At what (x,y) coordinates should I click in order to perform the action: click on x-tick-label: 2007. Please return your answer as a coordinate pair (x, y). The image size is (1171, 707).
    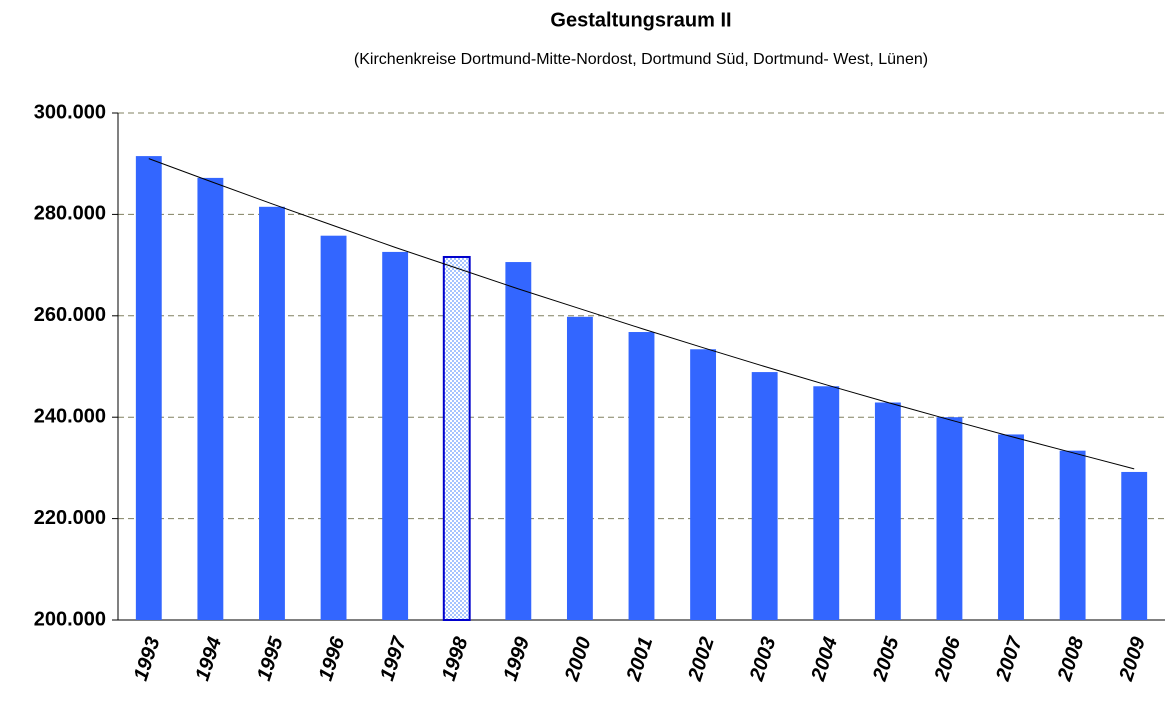
    Looking at the image, I should click on (1009, 659).